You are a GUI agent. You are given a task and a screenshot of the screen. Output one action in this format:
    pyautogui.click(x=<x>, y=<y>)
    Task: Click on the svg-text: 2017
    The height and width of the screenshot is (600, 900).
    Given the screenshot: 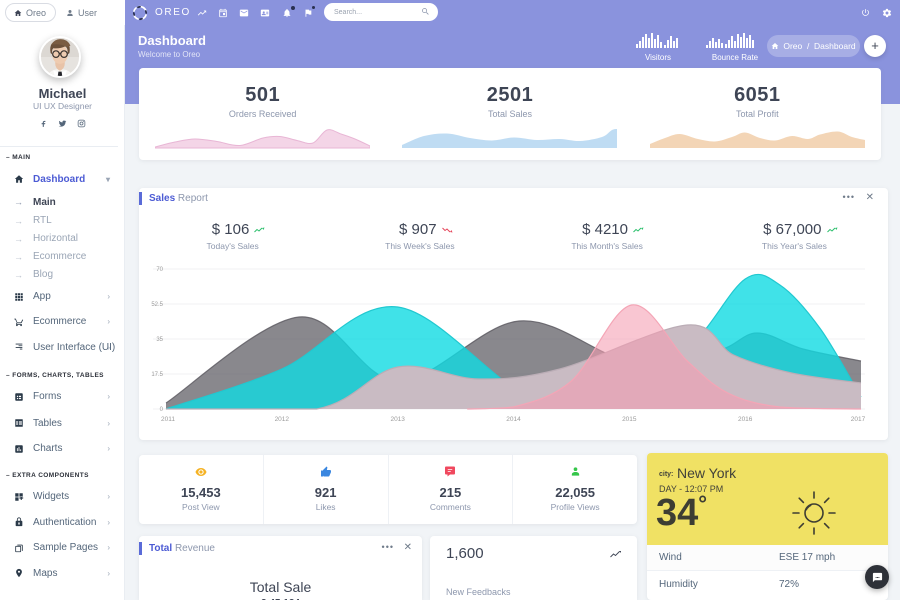 What is the action you would take?
    pyautogui.click(x=858, y=419)
    